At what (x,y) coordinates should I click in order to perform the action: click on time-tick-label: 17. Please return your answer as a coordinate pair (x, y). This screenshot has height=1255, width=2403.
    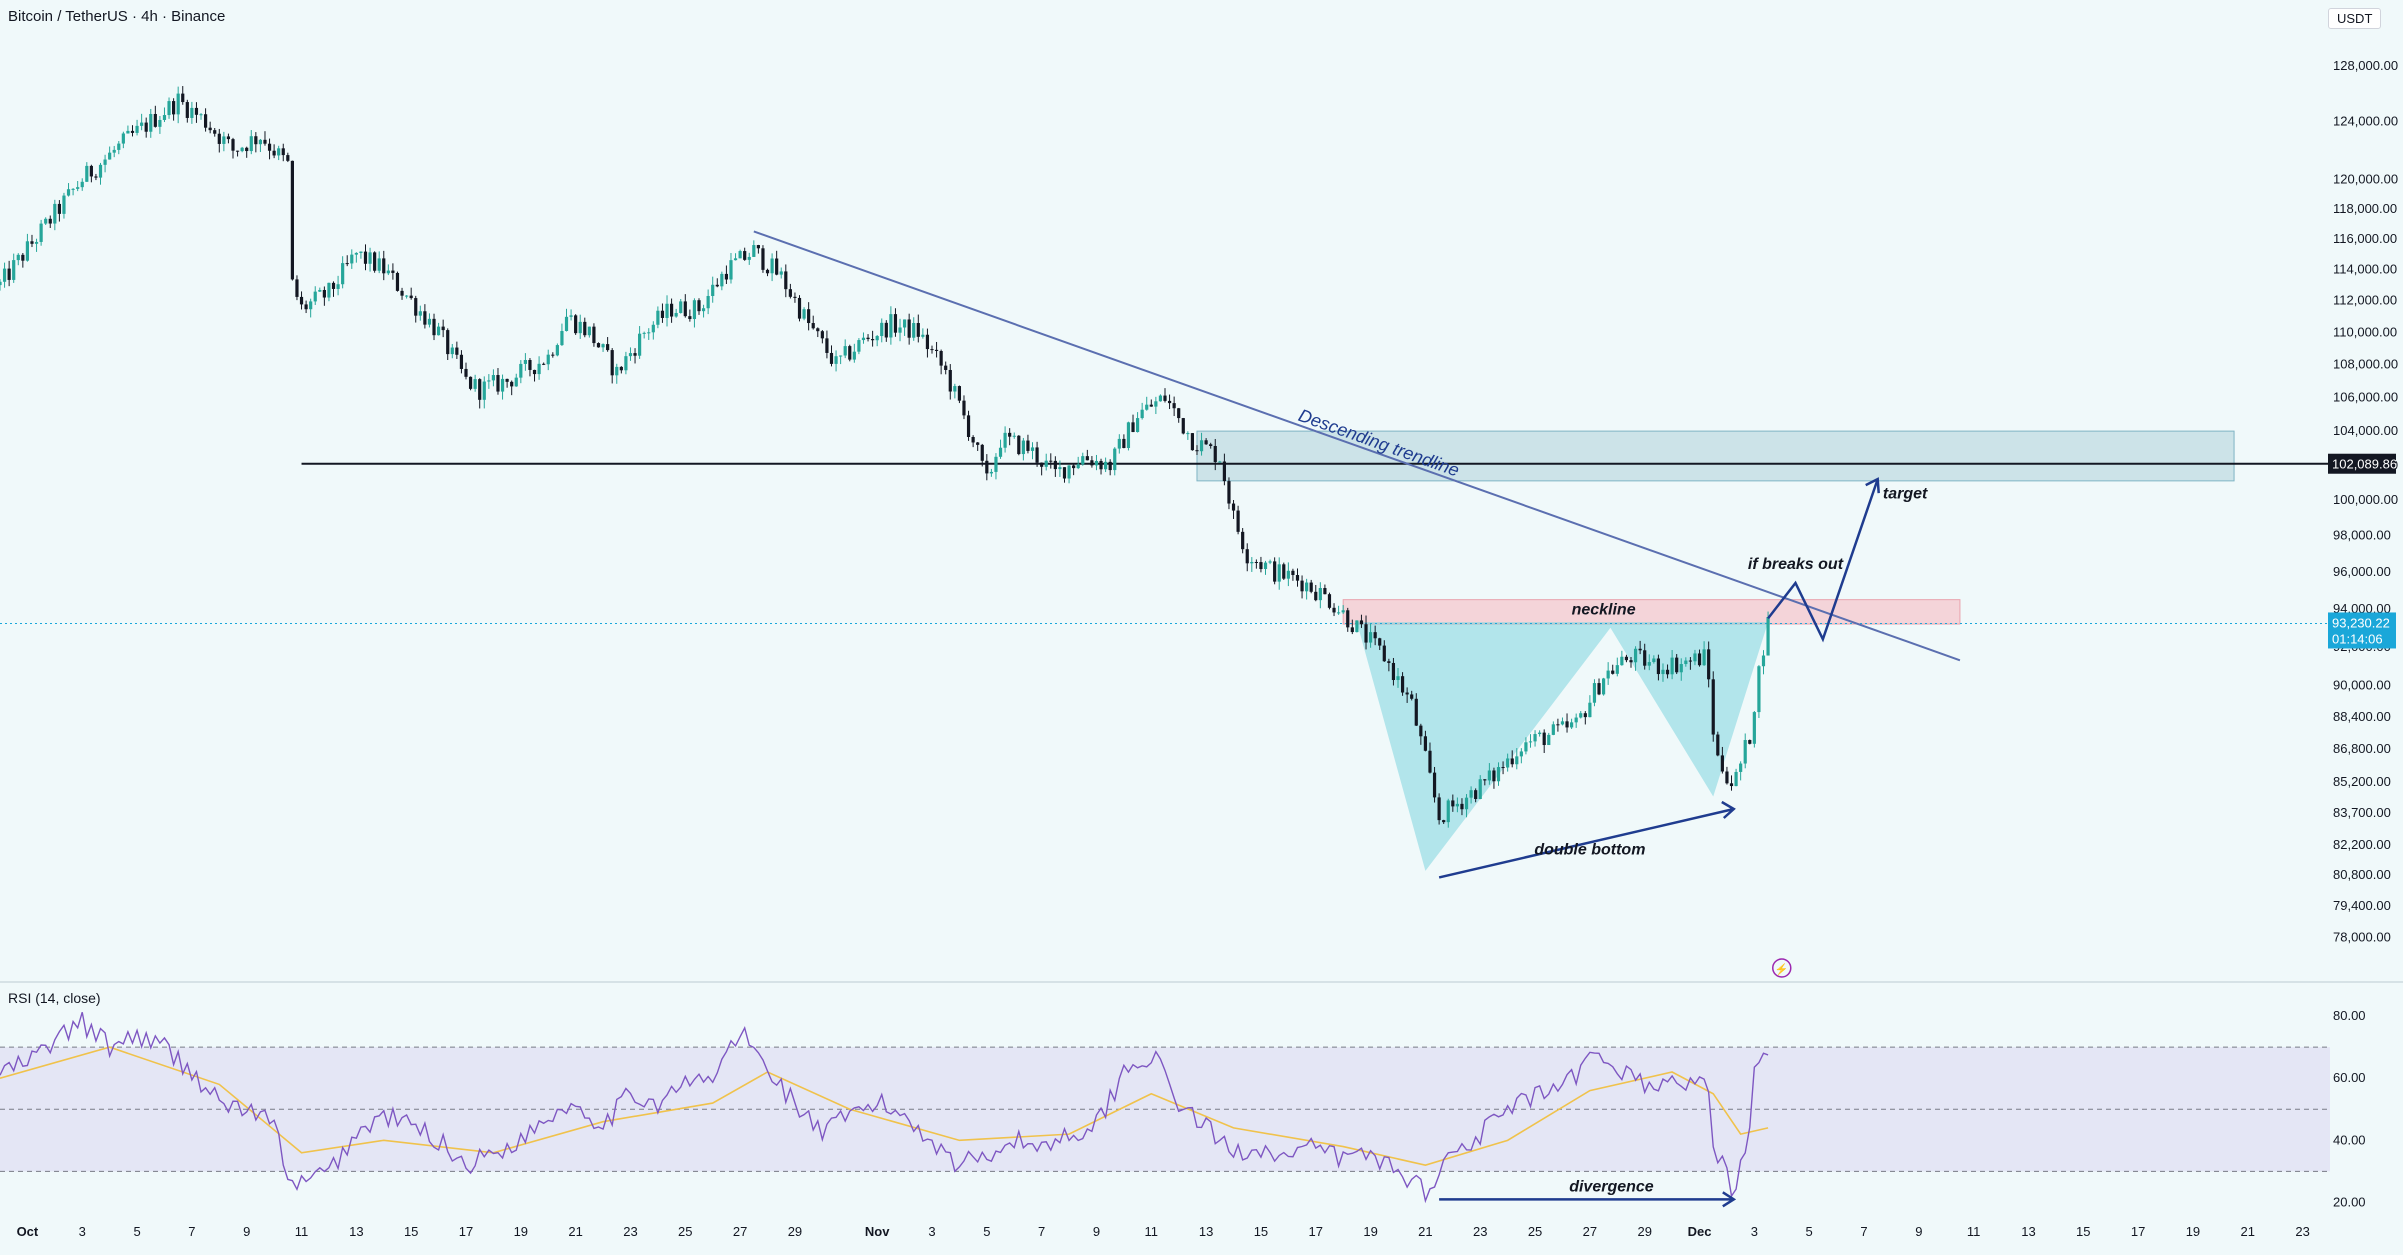
    Looking at the image, I should click on (2138, 1231).